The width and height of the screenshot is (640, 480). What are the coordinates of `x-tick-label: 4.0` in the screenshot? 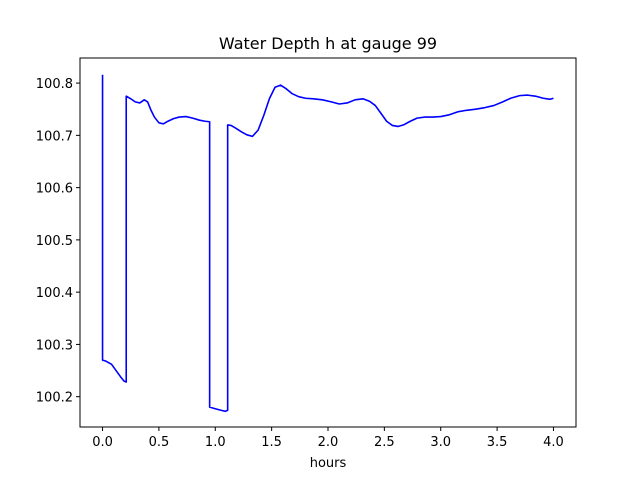 It's located at (553, 442).